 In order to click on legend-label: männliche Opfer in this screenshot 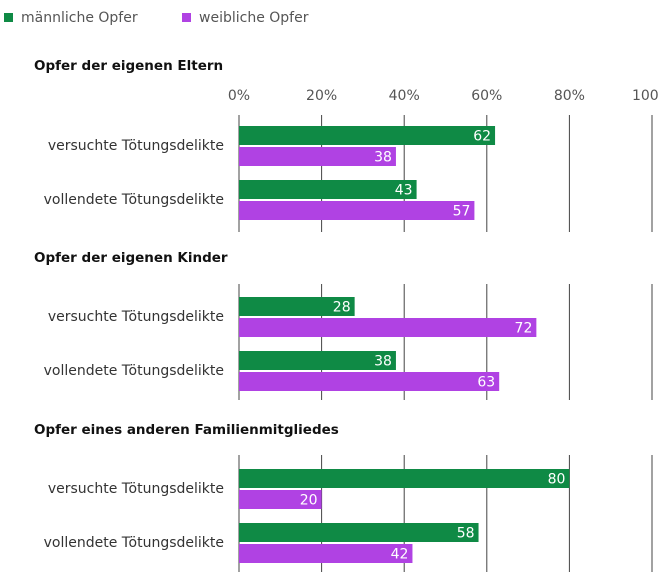, I will do `click(79, 18)`.